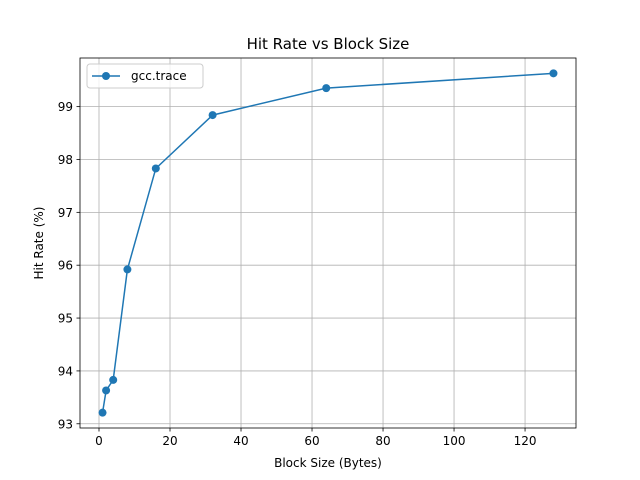 This screenshot has height=480, width=640. I want to click on x-tick-label: 0, so click(99, 441).